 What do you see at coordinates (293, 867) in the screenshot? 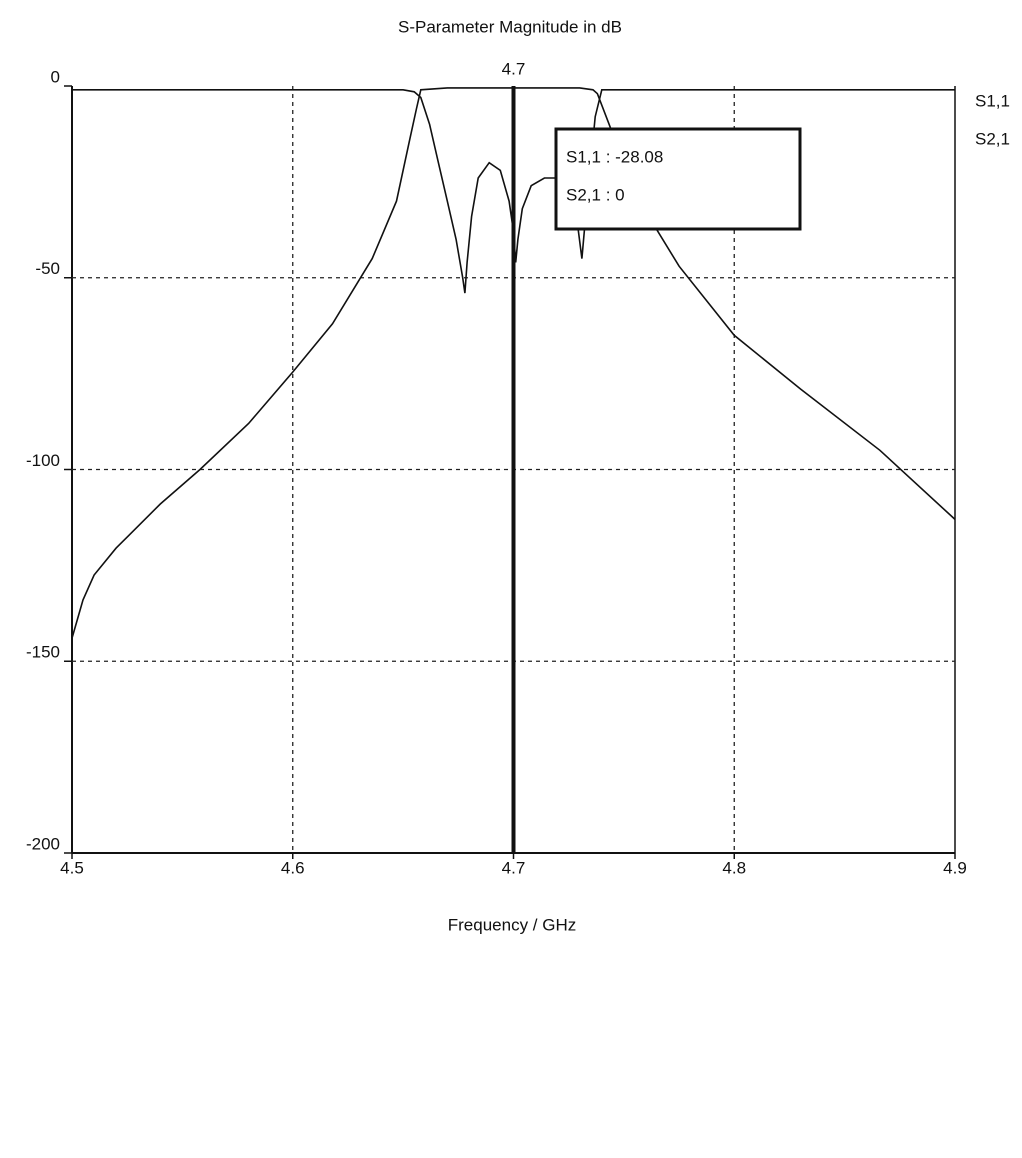
I see `x-tick-label: 4.6` at bounding box center [293, 867].